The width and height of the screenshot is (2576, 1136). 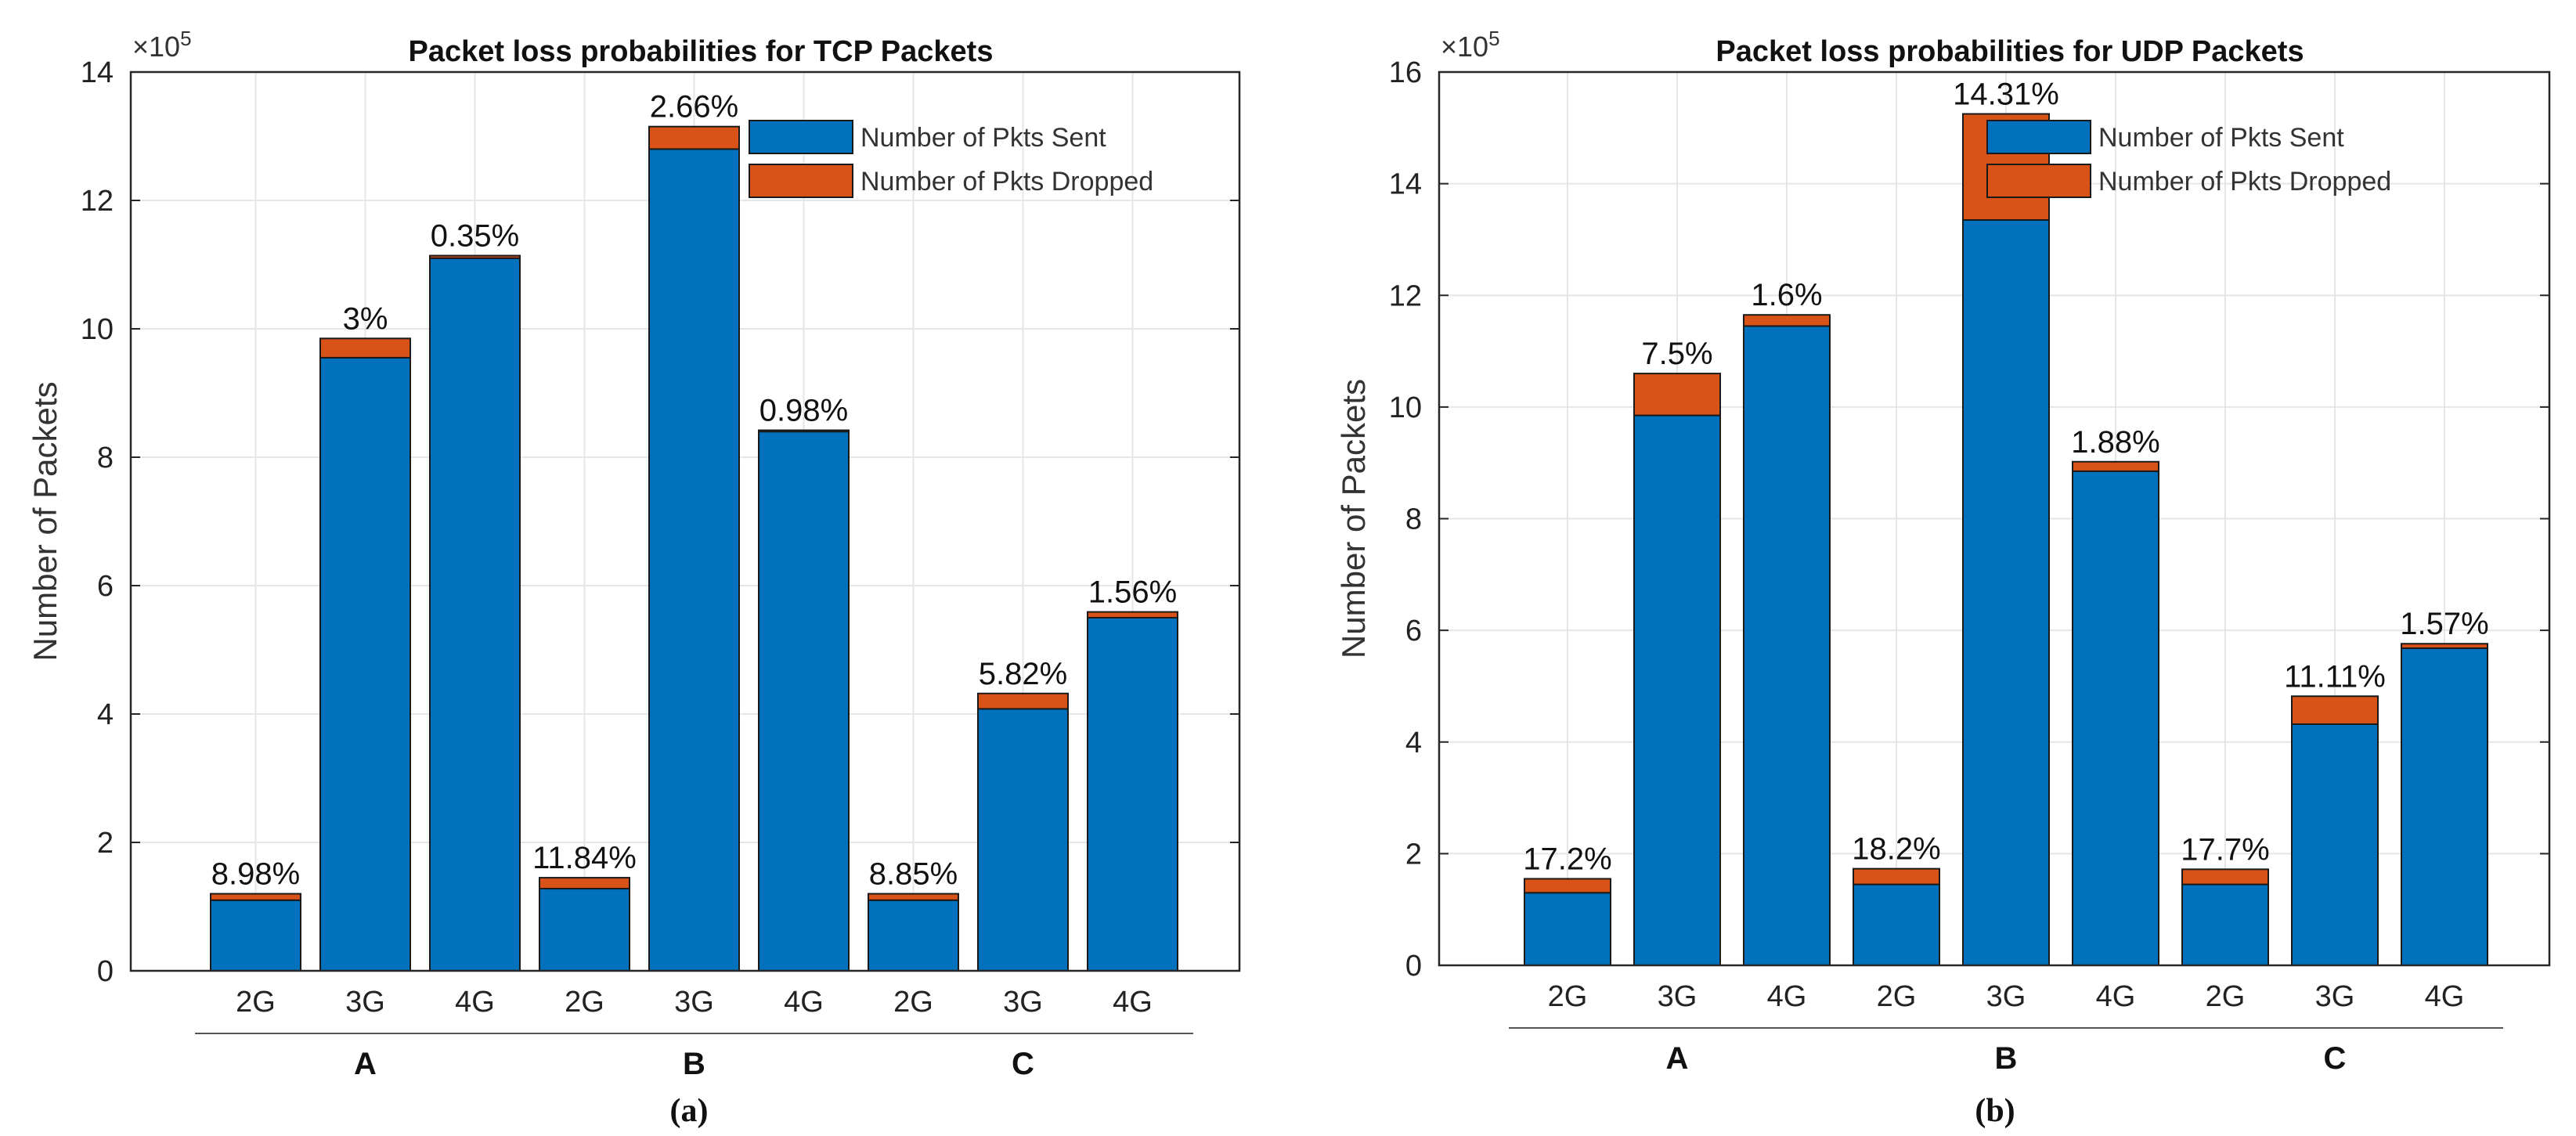 I want to click on panel-label: (a), so click(x=689, y=1111).